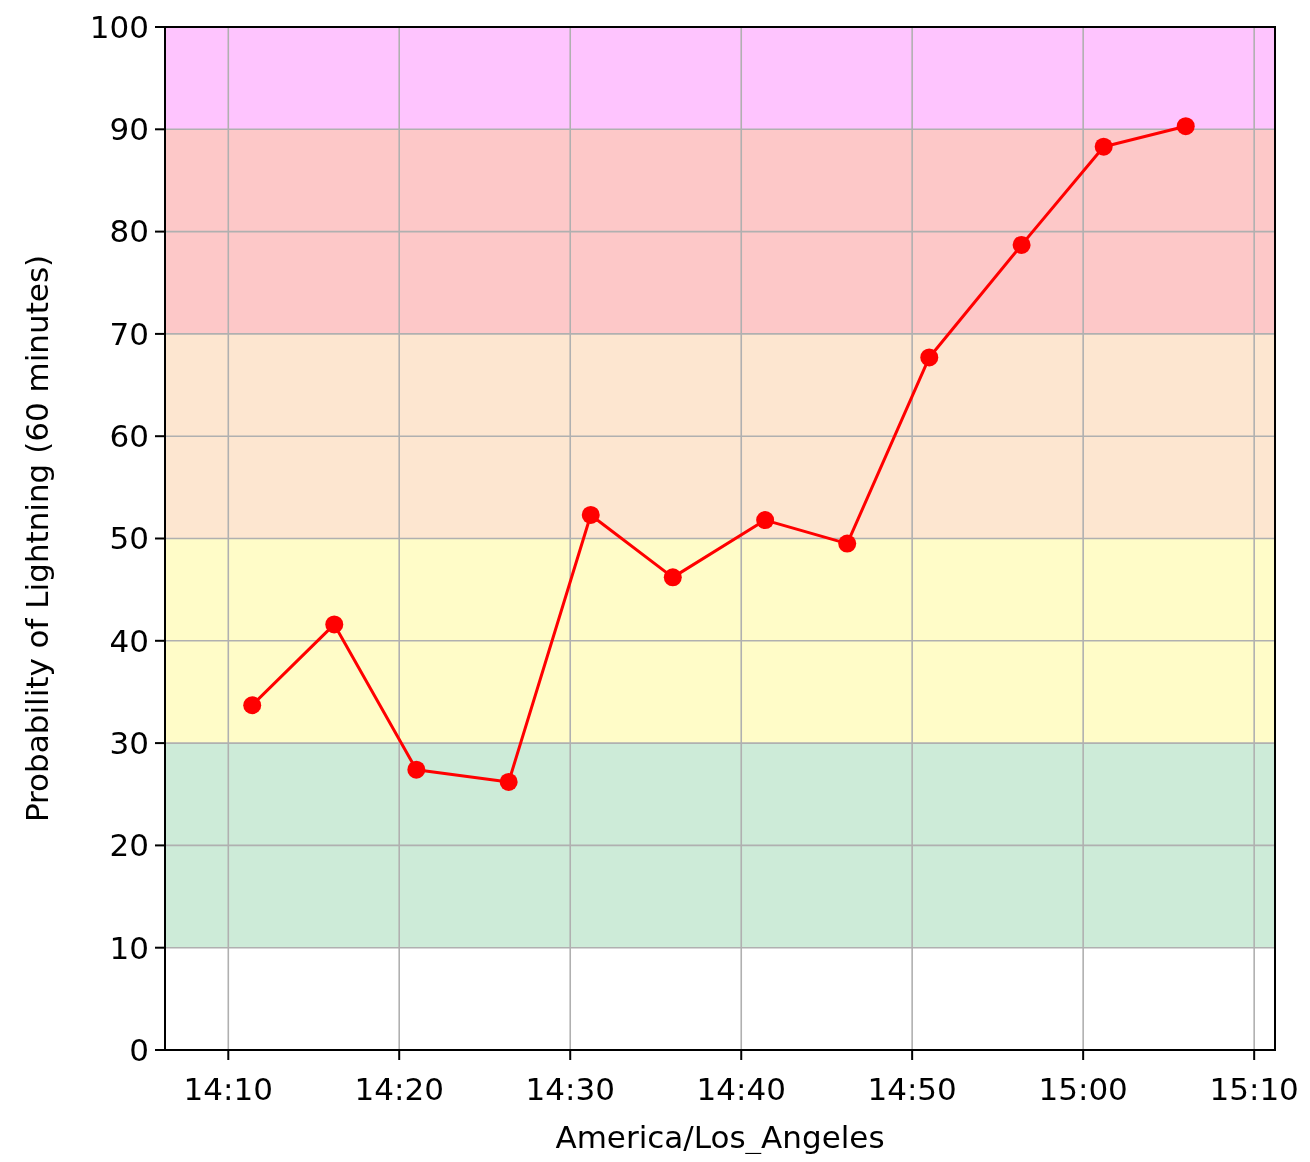 The width and height of the screenshot is (1310, 1162). I want to click on x-tick-label: 15:00, so click(1083, 1089).